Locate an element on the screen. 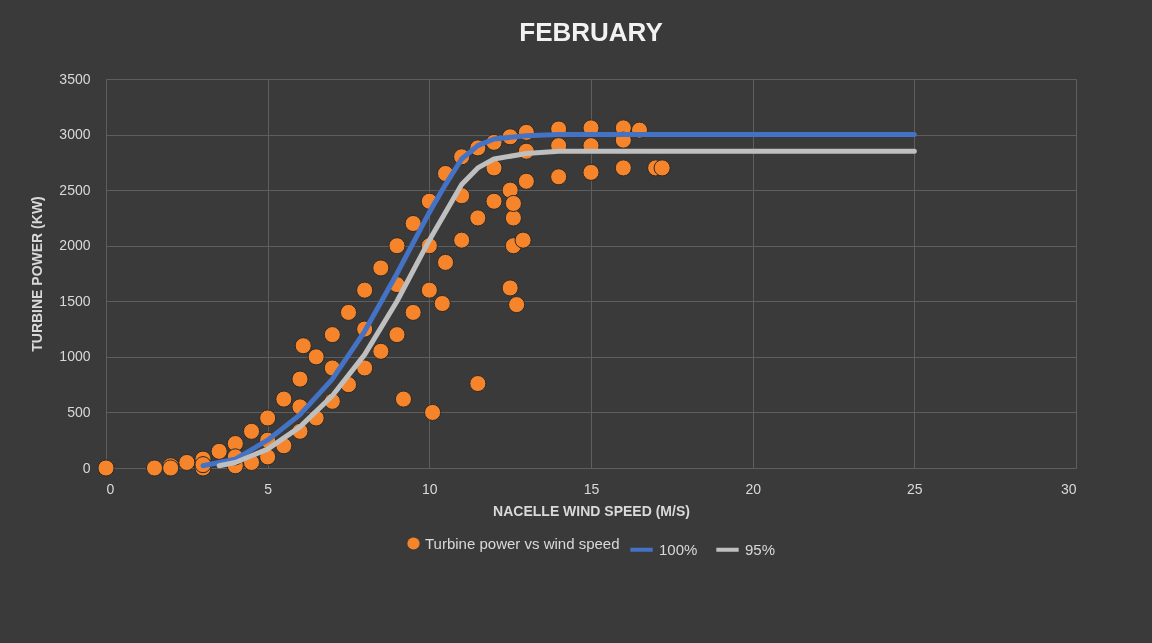 The width and height of the screenshot is (1152, 643). x-tick-label: 25 is located at coordinates (915, 488).